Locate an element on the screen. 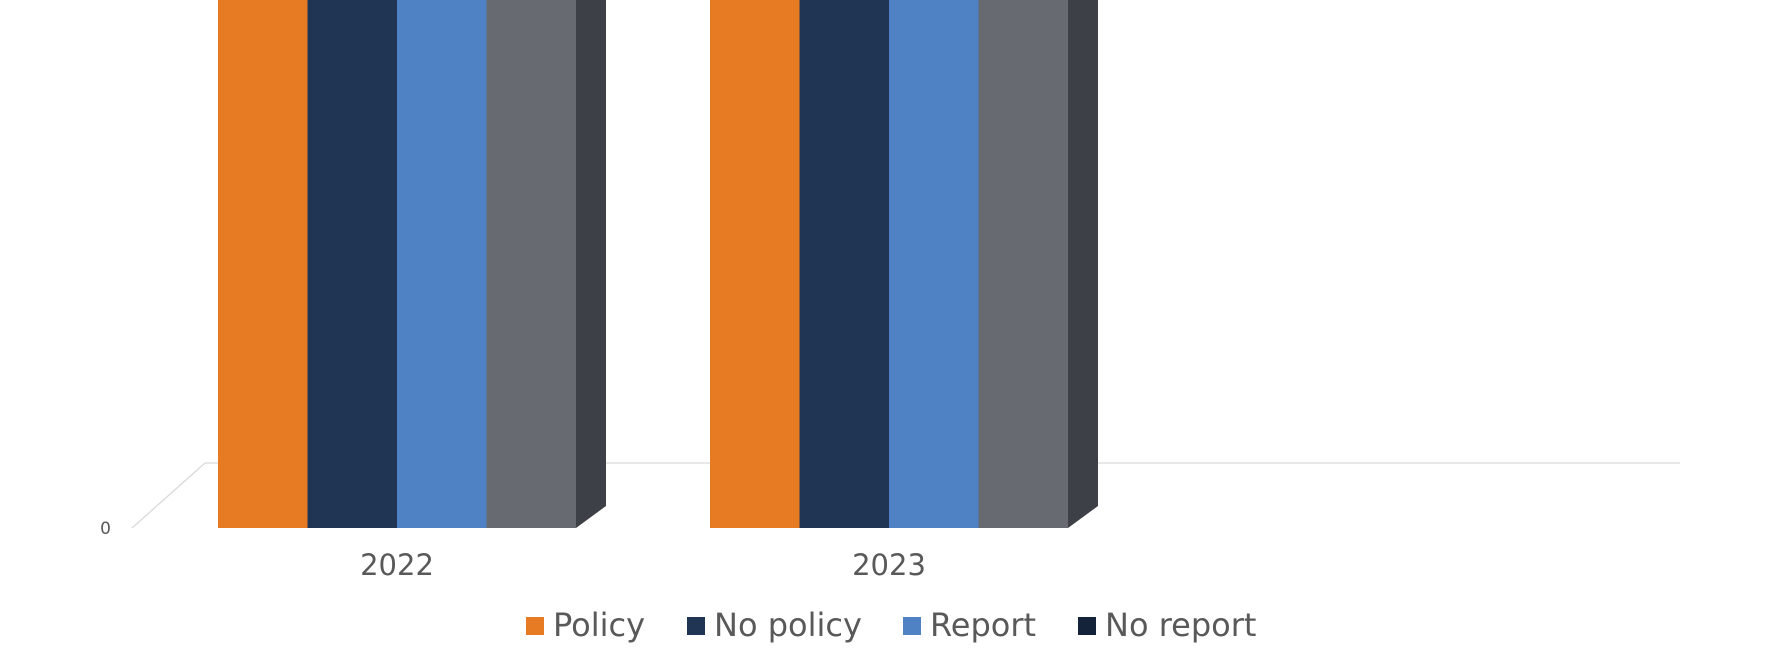 Image resolution: width=1772 pixels, height=662 pixels. legend-item-no-policy: No policy is located at coordinates (774, 625).